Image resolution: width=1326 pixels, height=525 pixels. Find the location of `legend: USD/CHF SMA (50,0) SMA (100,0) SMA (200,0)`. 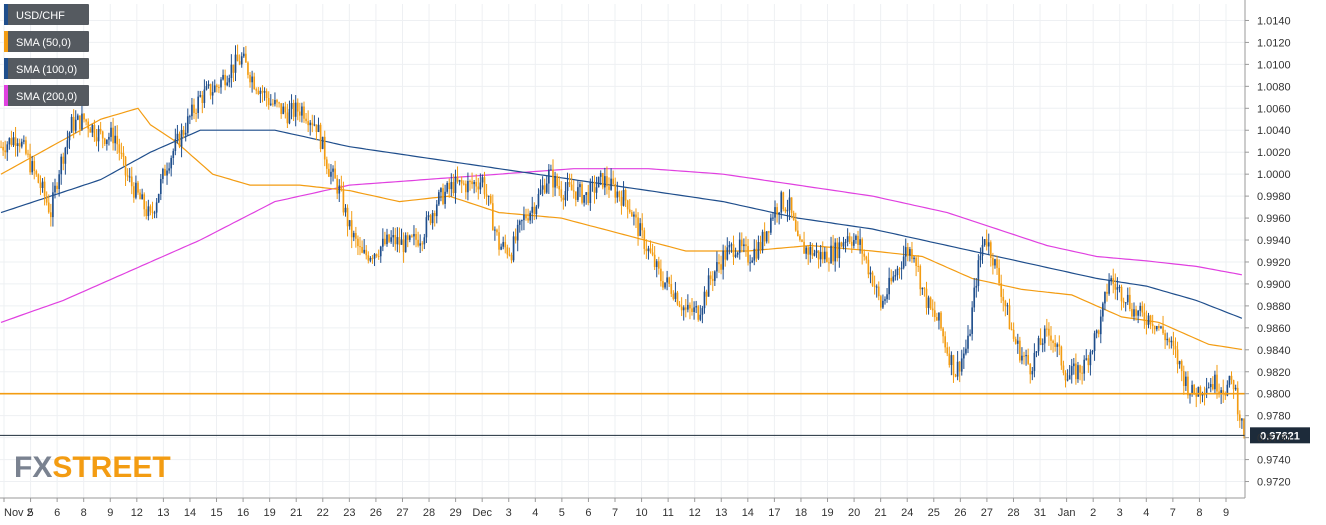

legend: USD/CHF SMA (50,0) SMA (100,0) SMA (200,0) is located at coordinates (46, 55).